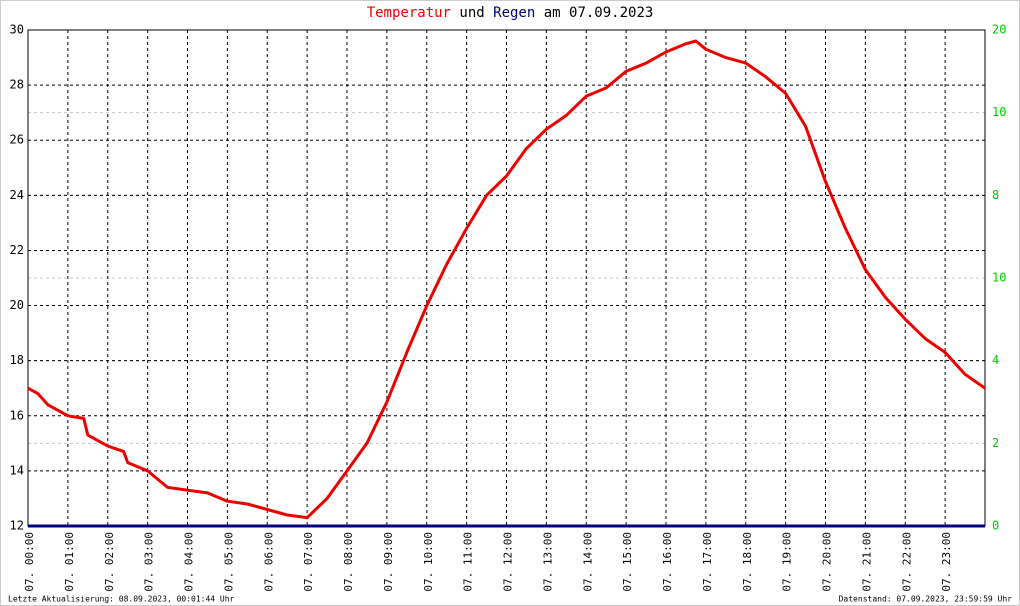  What do you see at coordinates (587, 562) in the screenshot?
I see `x-tick-label: 07. 14:00` at bounding box center [587, 562].